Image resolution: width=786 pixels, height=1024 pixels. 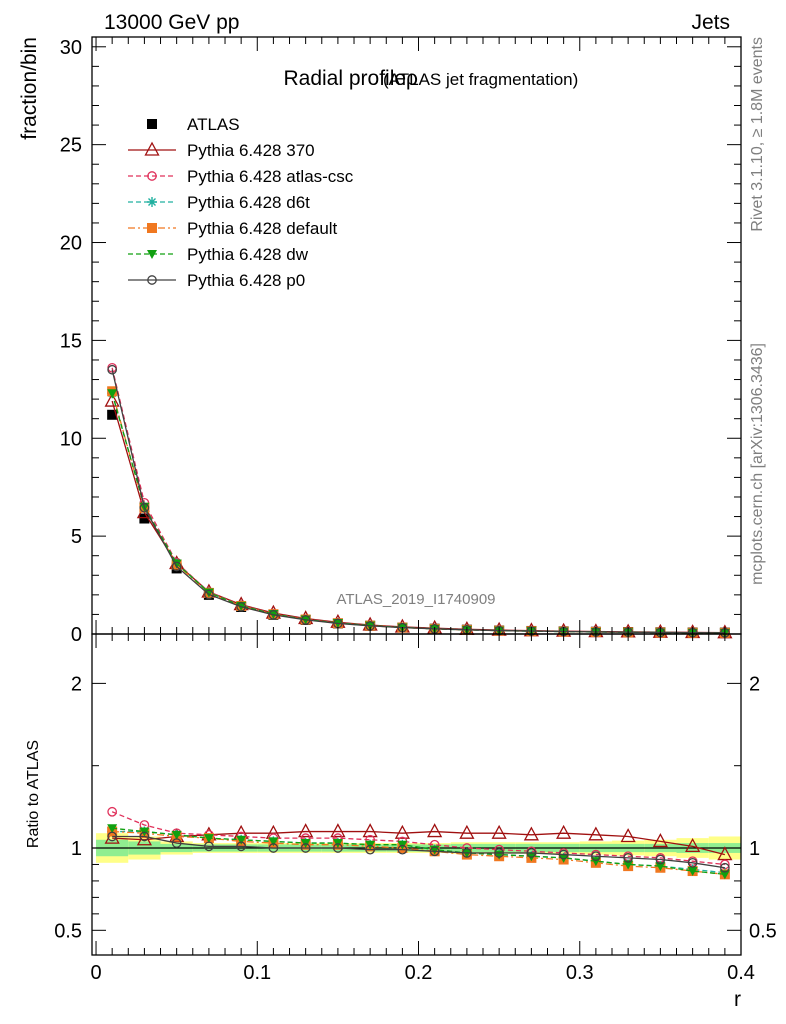 What do you see at coordinates (757, 134) in the screenshot?
I see `rivet-version-label: Rivet 3.1.10, ≥ 1.8M events` at bounding box center [757, 134].